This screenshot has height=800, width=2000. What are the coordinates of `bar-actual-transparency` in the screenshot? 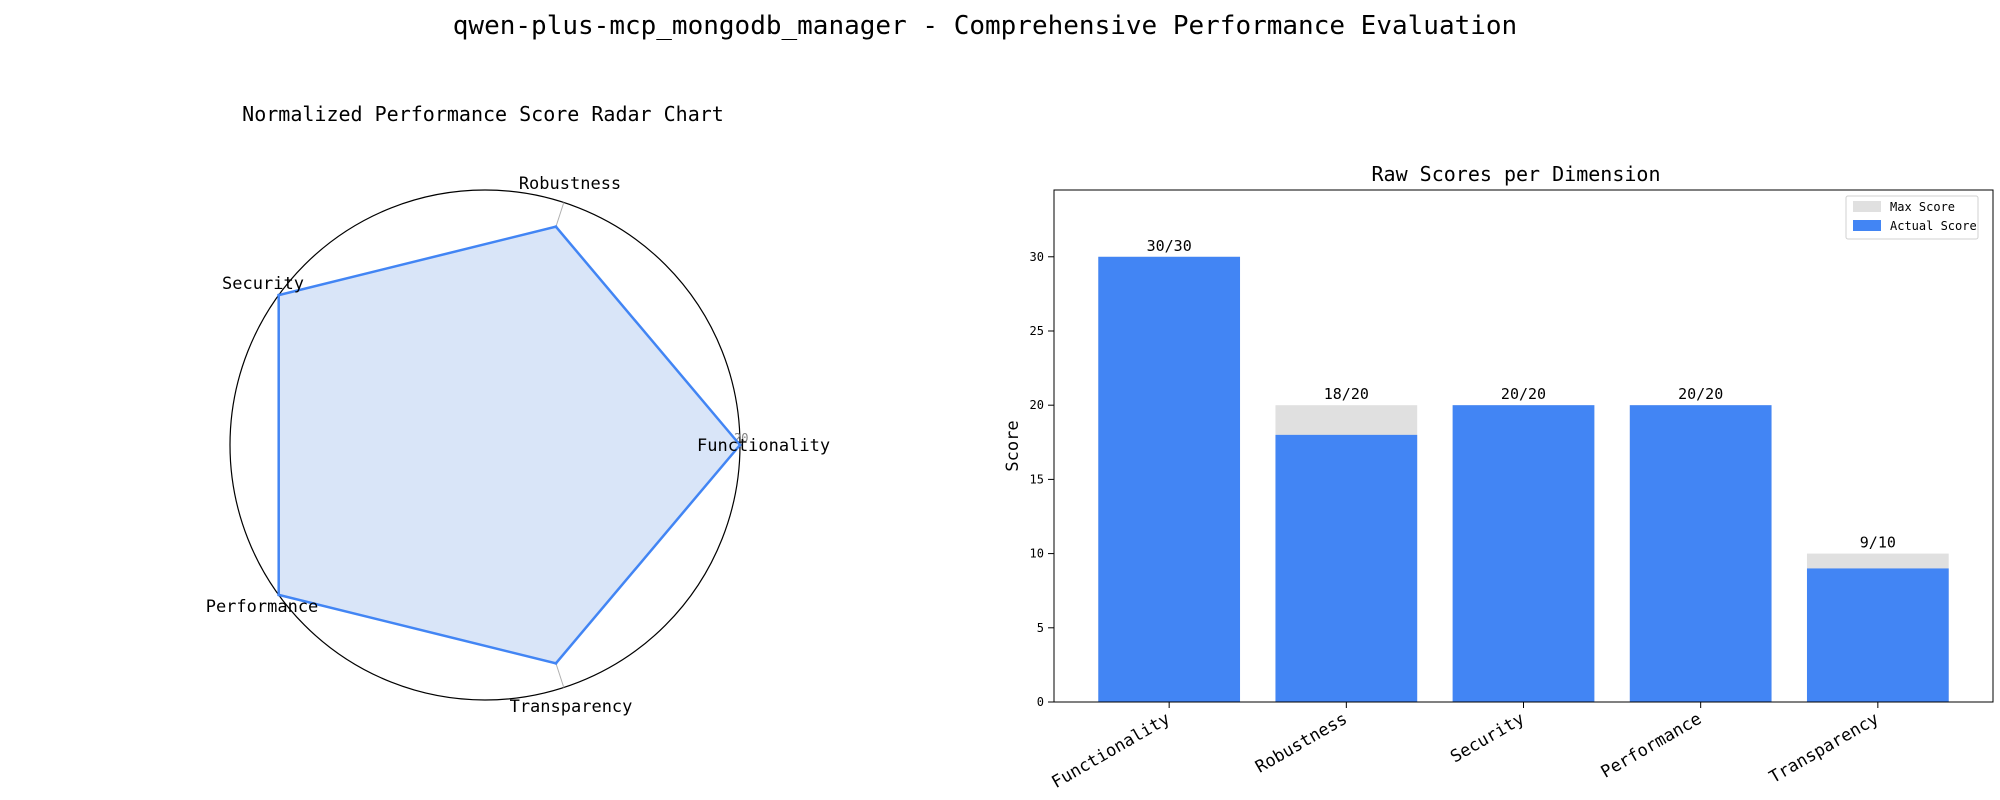 It's located at (1877, 635).